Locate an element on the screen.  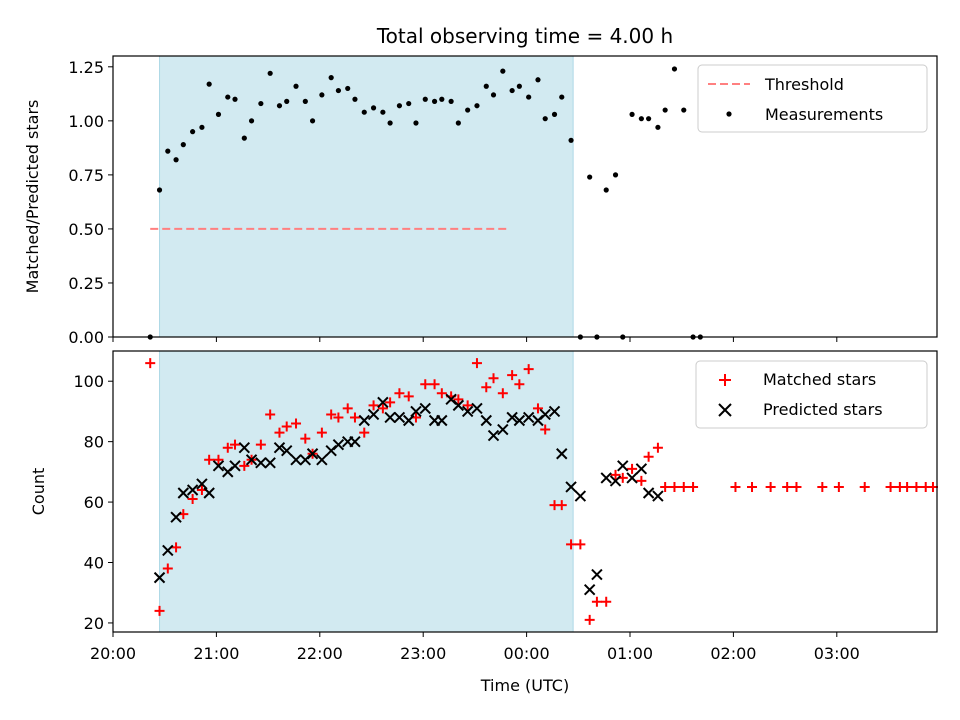
y-tick-label: 40 is located at coordinates (94, 563).